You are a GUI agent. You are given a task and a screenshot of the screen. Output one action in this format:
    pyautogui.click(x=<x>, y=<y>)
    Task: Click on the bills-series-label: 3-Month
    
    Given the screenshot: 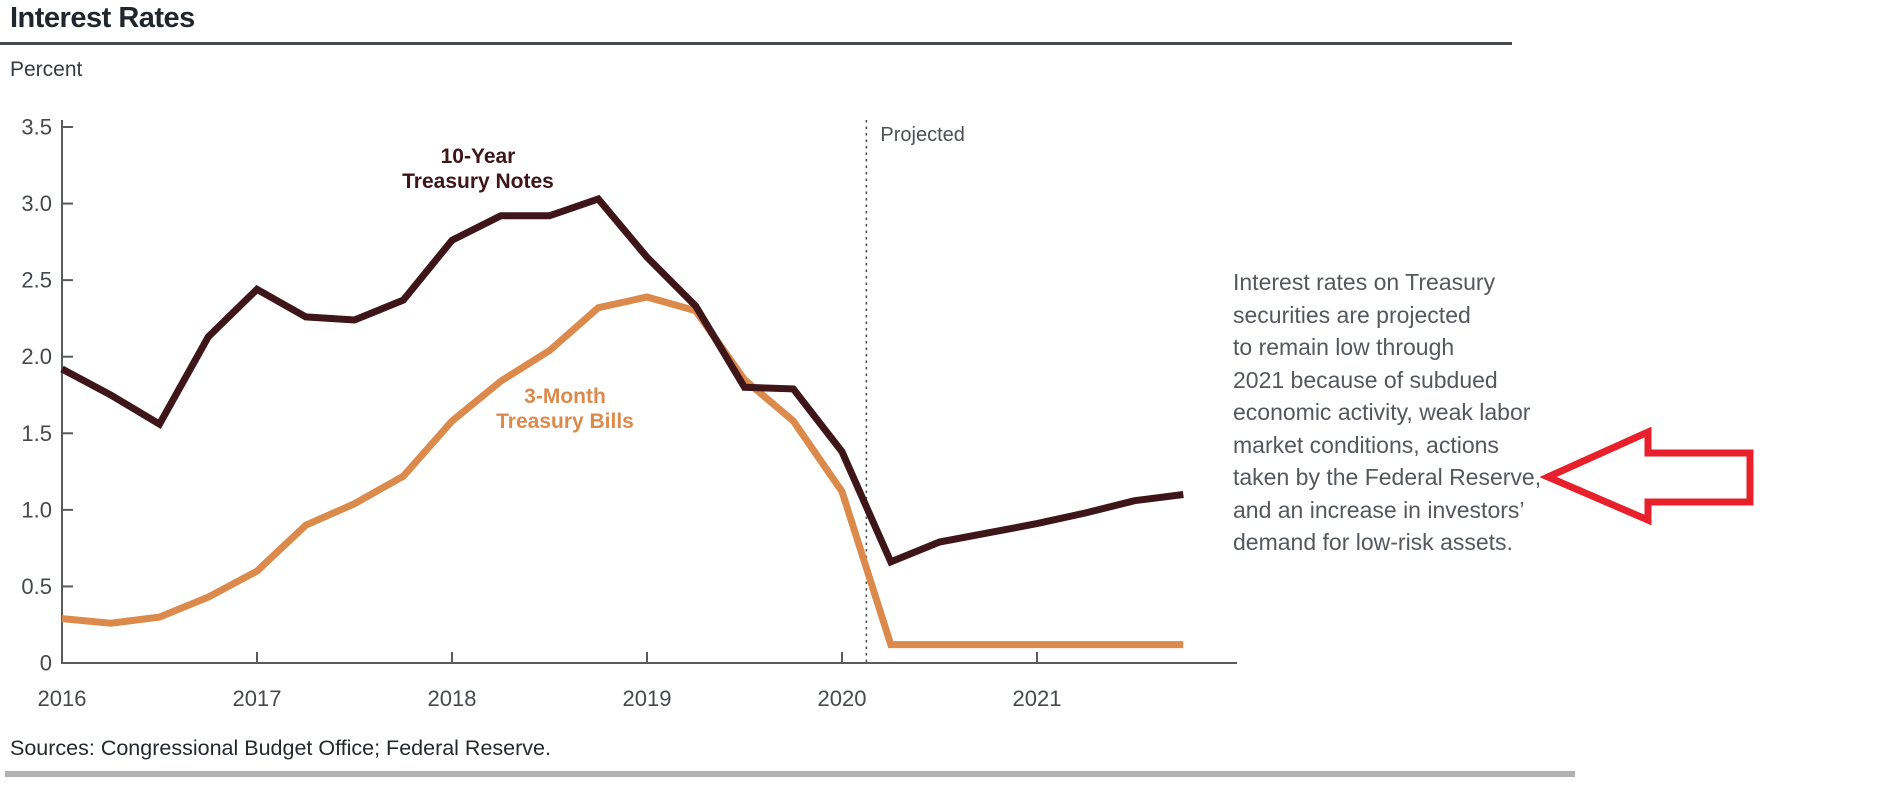 What is the action you would take?
    pyautogui.click(x=565, y=396)
    